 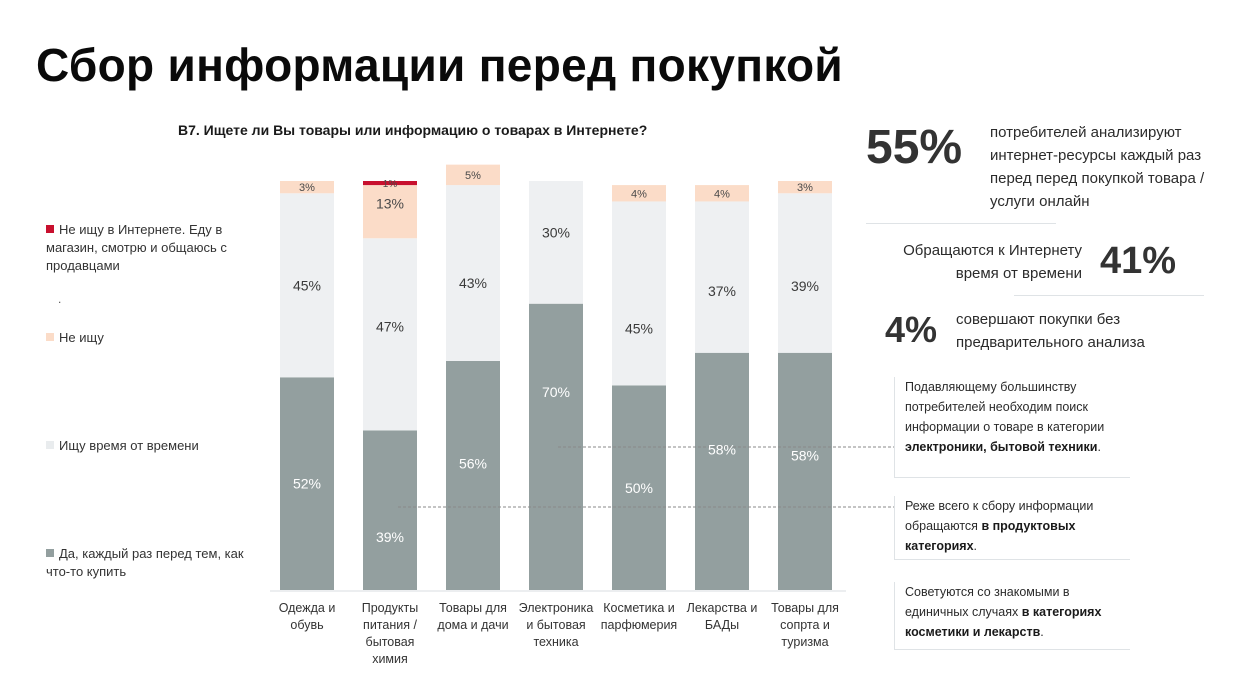 I want to click on legend-item-not-searching: Не ищу, so click(x=153, y=338).